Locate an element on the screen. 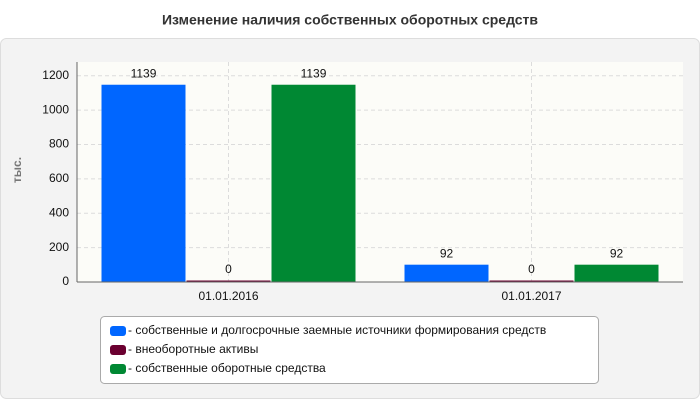 This screenshot has width=700, height=405. legend-label: - собственные оборотные средства is located at coordinates (227, 368).